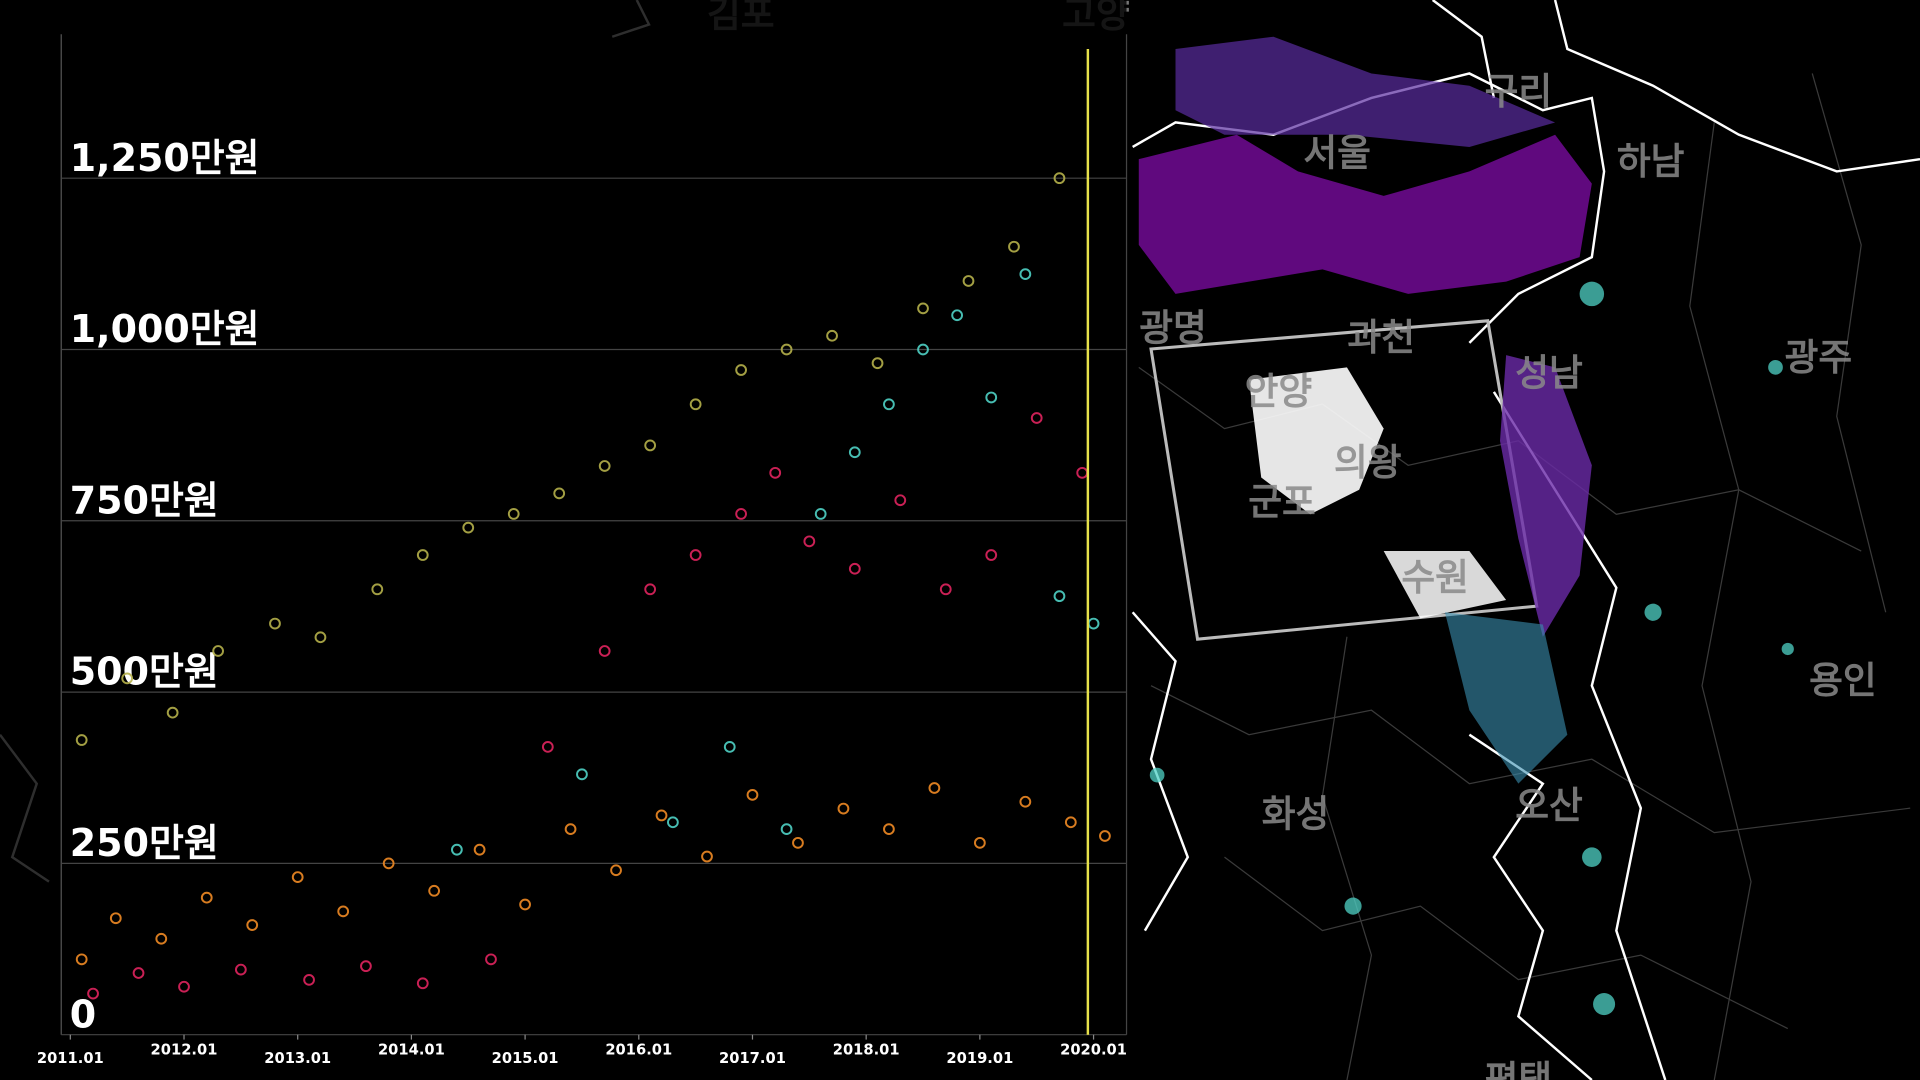  What do you see at coordinates (1282, 501) in the screenshot?
I see `map-label: 군포` at bounding box center [1282, 501].